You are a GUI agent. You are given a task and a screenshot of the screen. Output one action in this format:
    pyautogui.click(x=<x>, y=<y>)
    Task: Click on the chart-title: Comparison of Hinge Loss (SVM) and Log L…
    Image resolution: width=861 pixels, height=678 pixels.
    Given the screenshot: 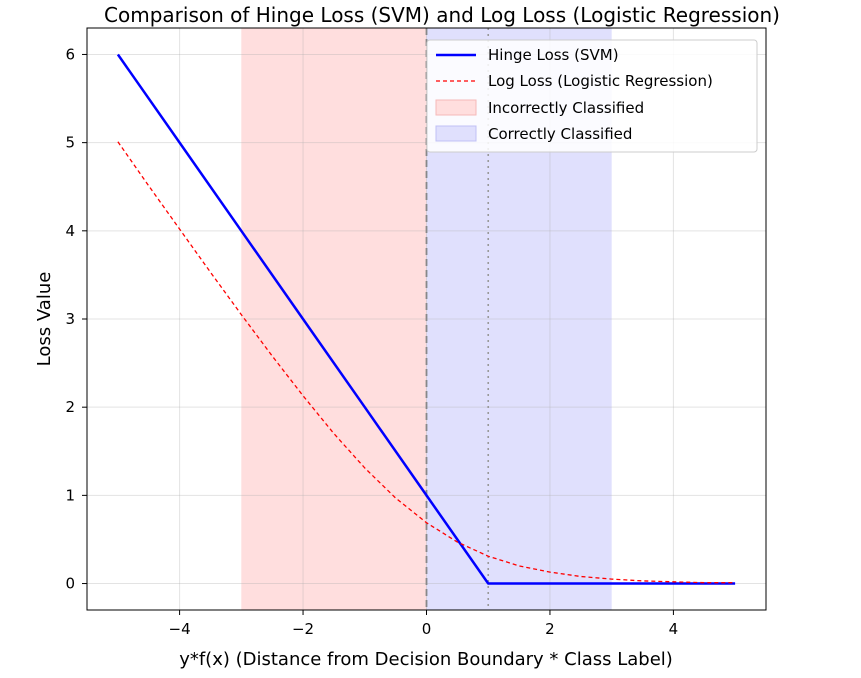 What is the action you would take?
    pyautogui.click(x=442, y=15)
    